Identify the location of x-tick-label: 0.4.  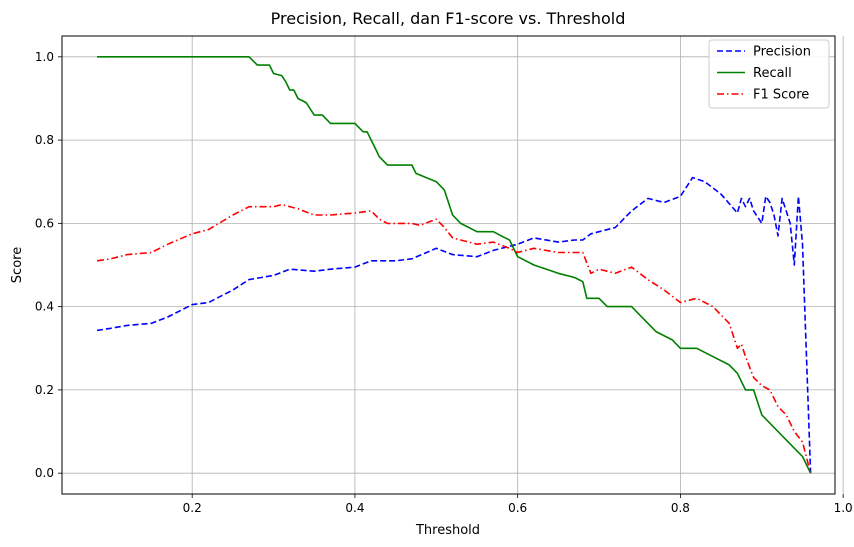
(354, 508).